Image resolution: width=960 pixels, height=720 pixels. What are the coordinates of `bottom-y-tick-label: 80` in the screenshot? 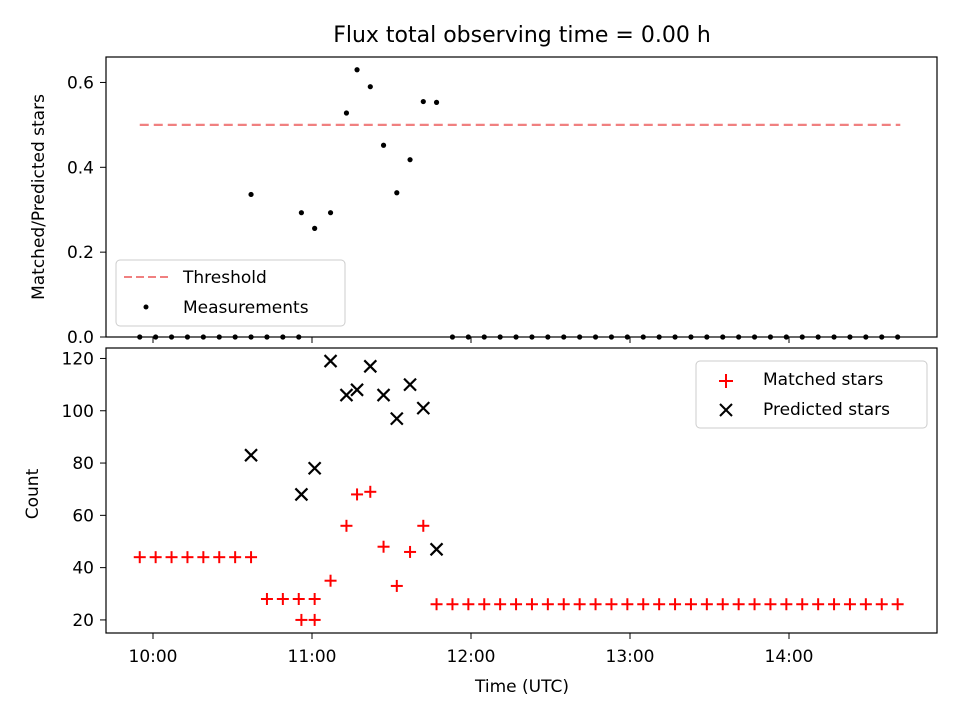 It's located at (83, 464).